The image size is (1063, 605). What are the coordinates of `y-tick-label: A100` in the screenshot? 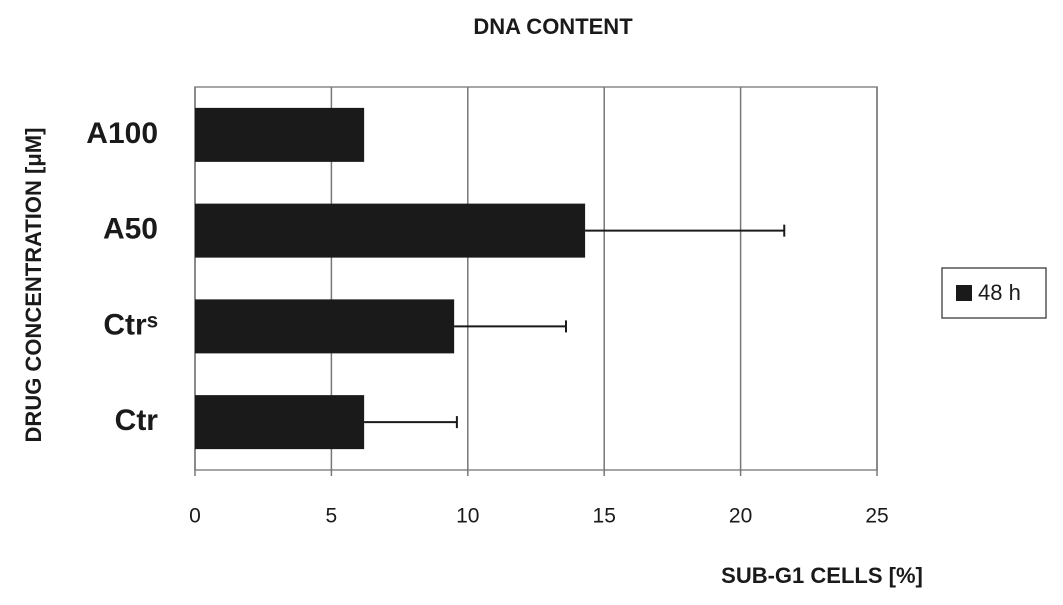 It's located at (122, 133).